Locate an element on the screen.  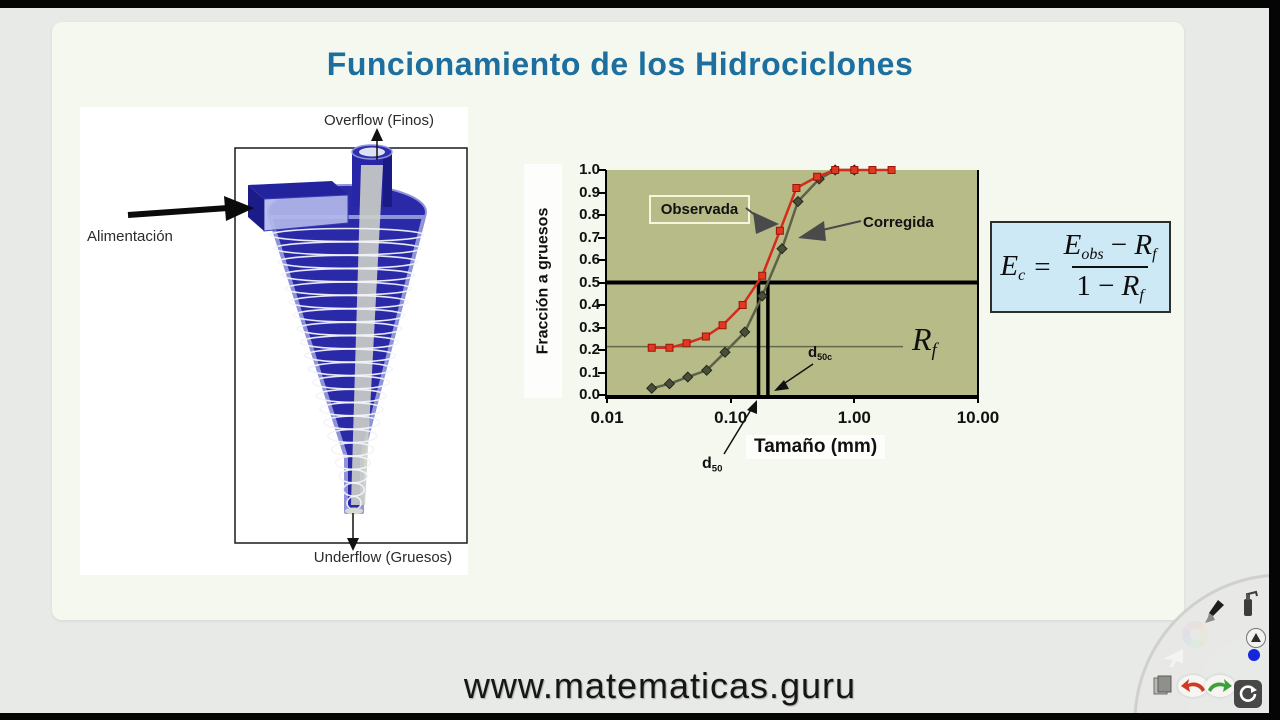
formula-fraction: Eobs − Rf 1 − Rf is located at coordinates (1110, 266).